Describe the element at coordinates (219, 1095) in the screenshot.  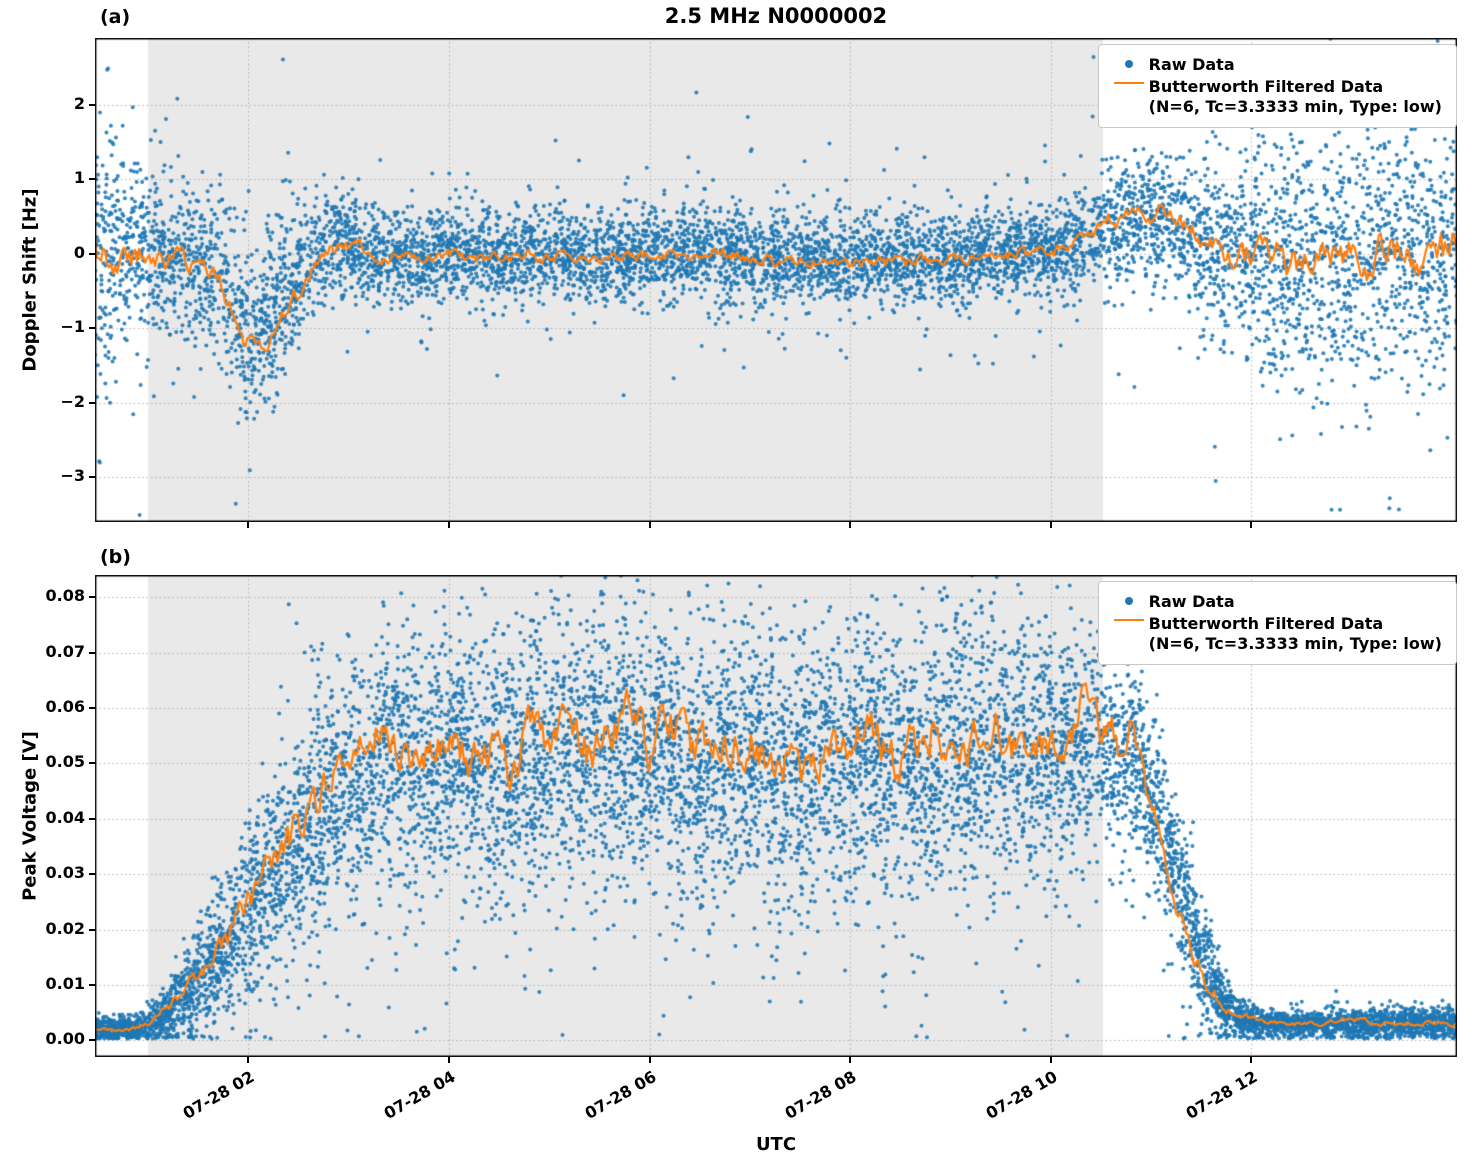
I see `x-tick-label: 07-28 02` at that location.